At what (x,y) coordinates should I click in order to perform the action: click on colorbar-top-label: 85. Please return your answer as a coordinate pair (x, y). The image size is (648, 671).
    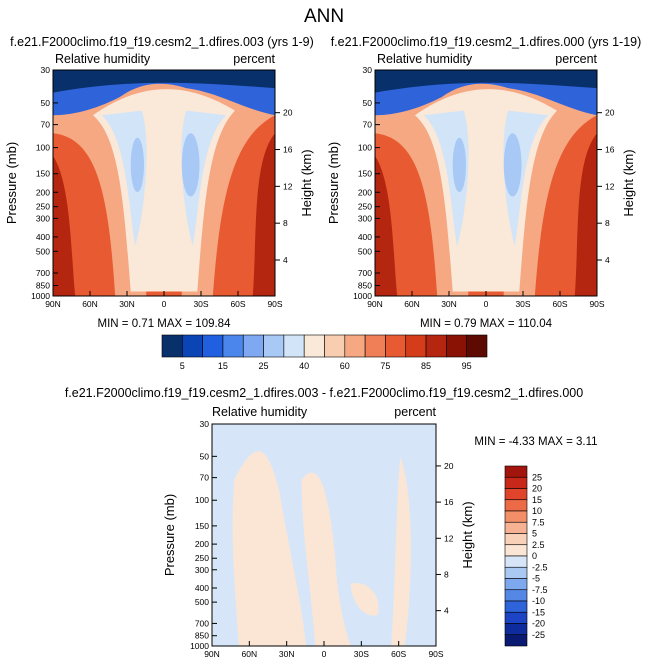
    Looking at the image, I should click on (426, 366).